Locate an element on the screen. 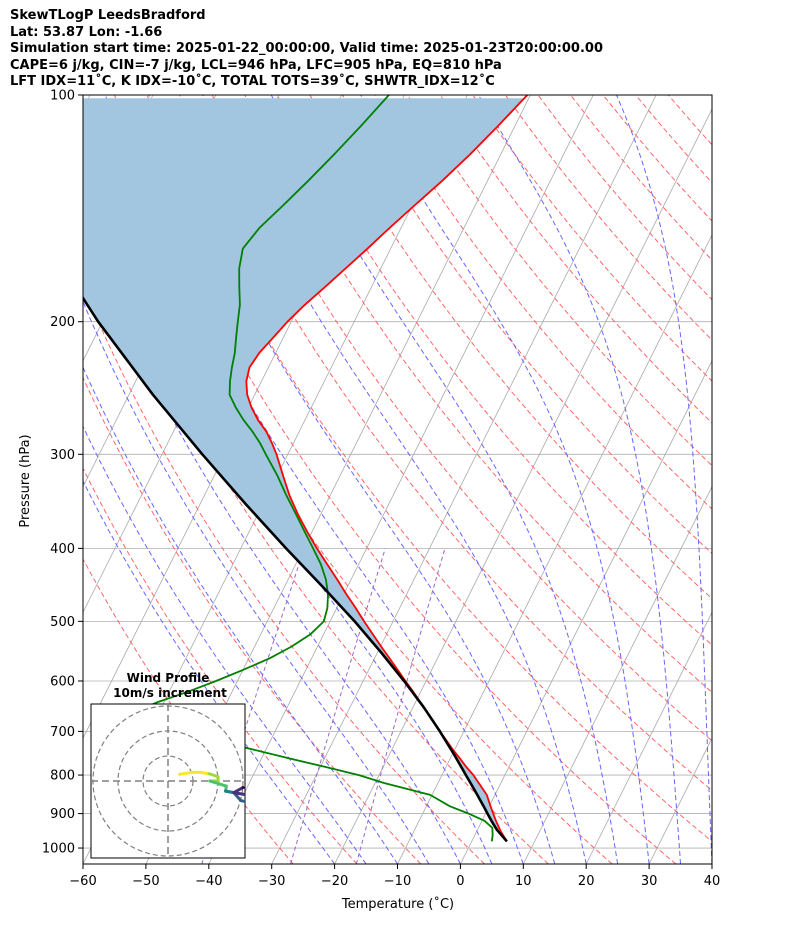 This screenshot has height=937, width=794. hodograph-title: Wind Profile is located at coordinates (168, 678).